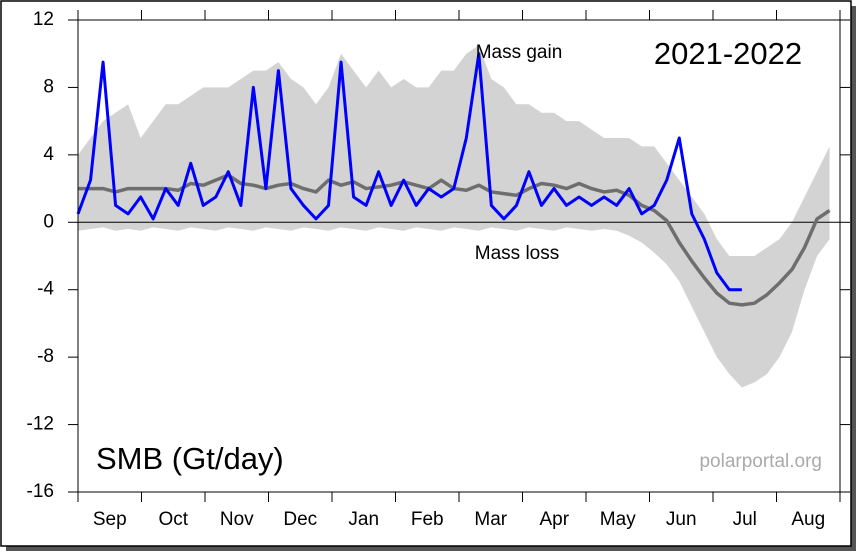 This screenshot has width=862, height=555. Describe the element at coordinates (45, 289) in the screenshot. I see `y-tick-label: -4` at that location.